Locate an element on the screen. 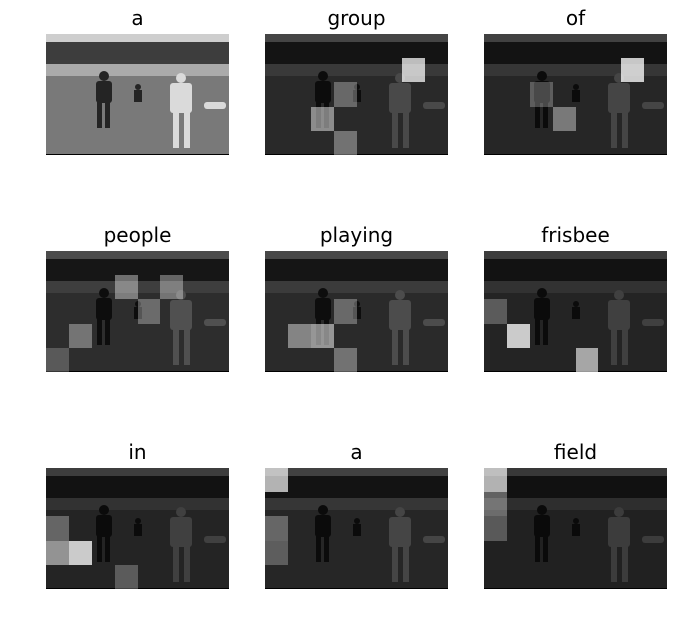  panel-word-title: playing is located at coordinates (356, 235).